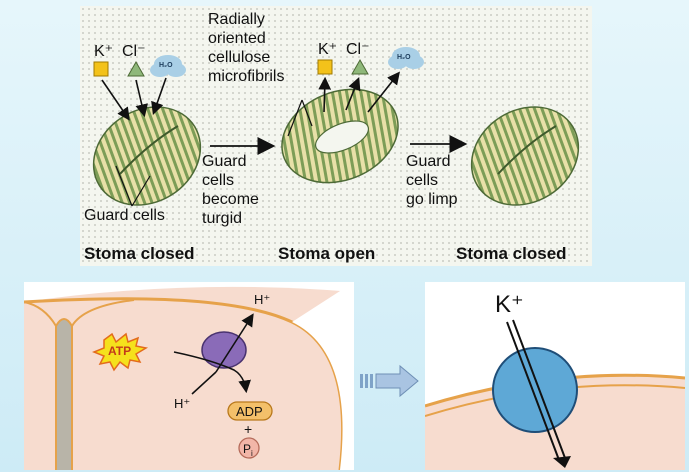 The image size is (689, 472). Describe the element at coordinates (326, 254) in the screenshot. I see `caption-stoma-open: Stoma open` at that location.